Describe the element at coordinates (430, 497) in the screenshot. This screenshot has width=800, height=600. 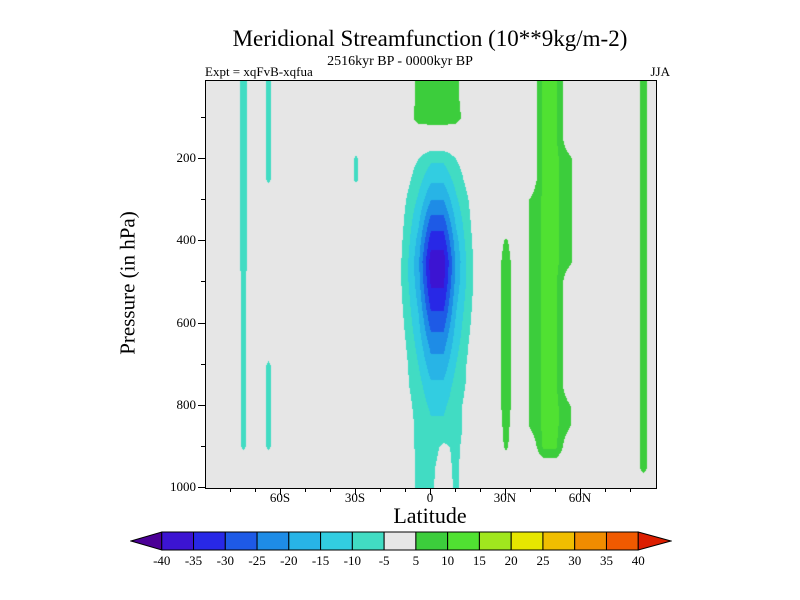
I see `x-tick-label: 0` at that location.